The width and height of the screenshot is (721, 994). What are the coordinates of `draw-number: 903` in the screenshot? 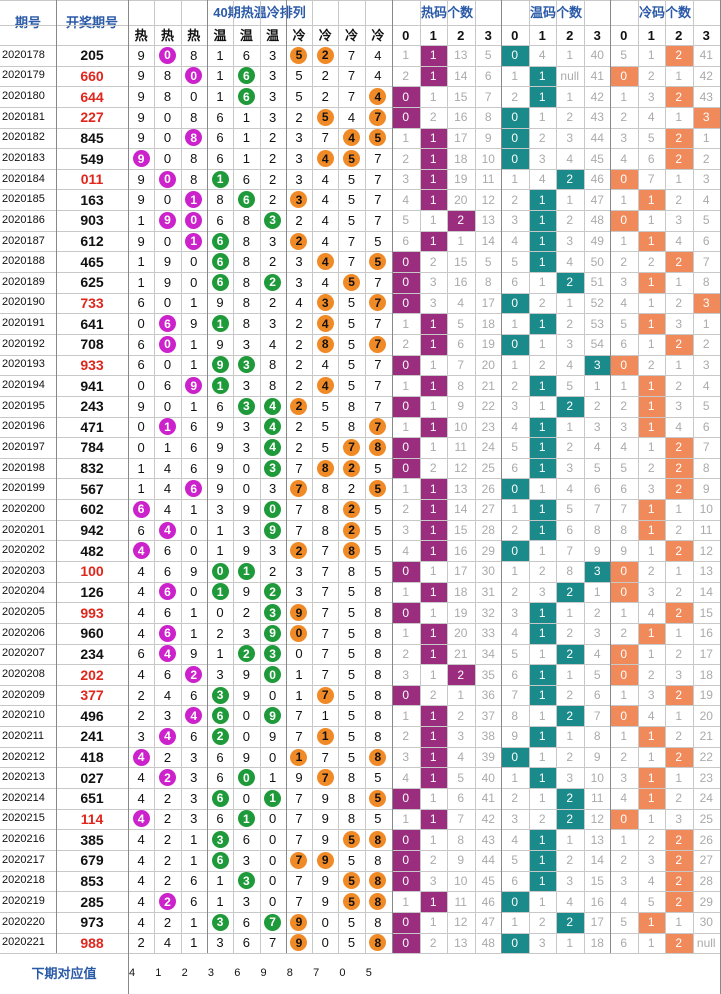 It's located at (92, 220).